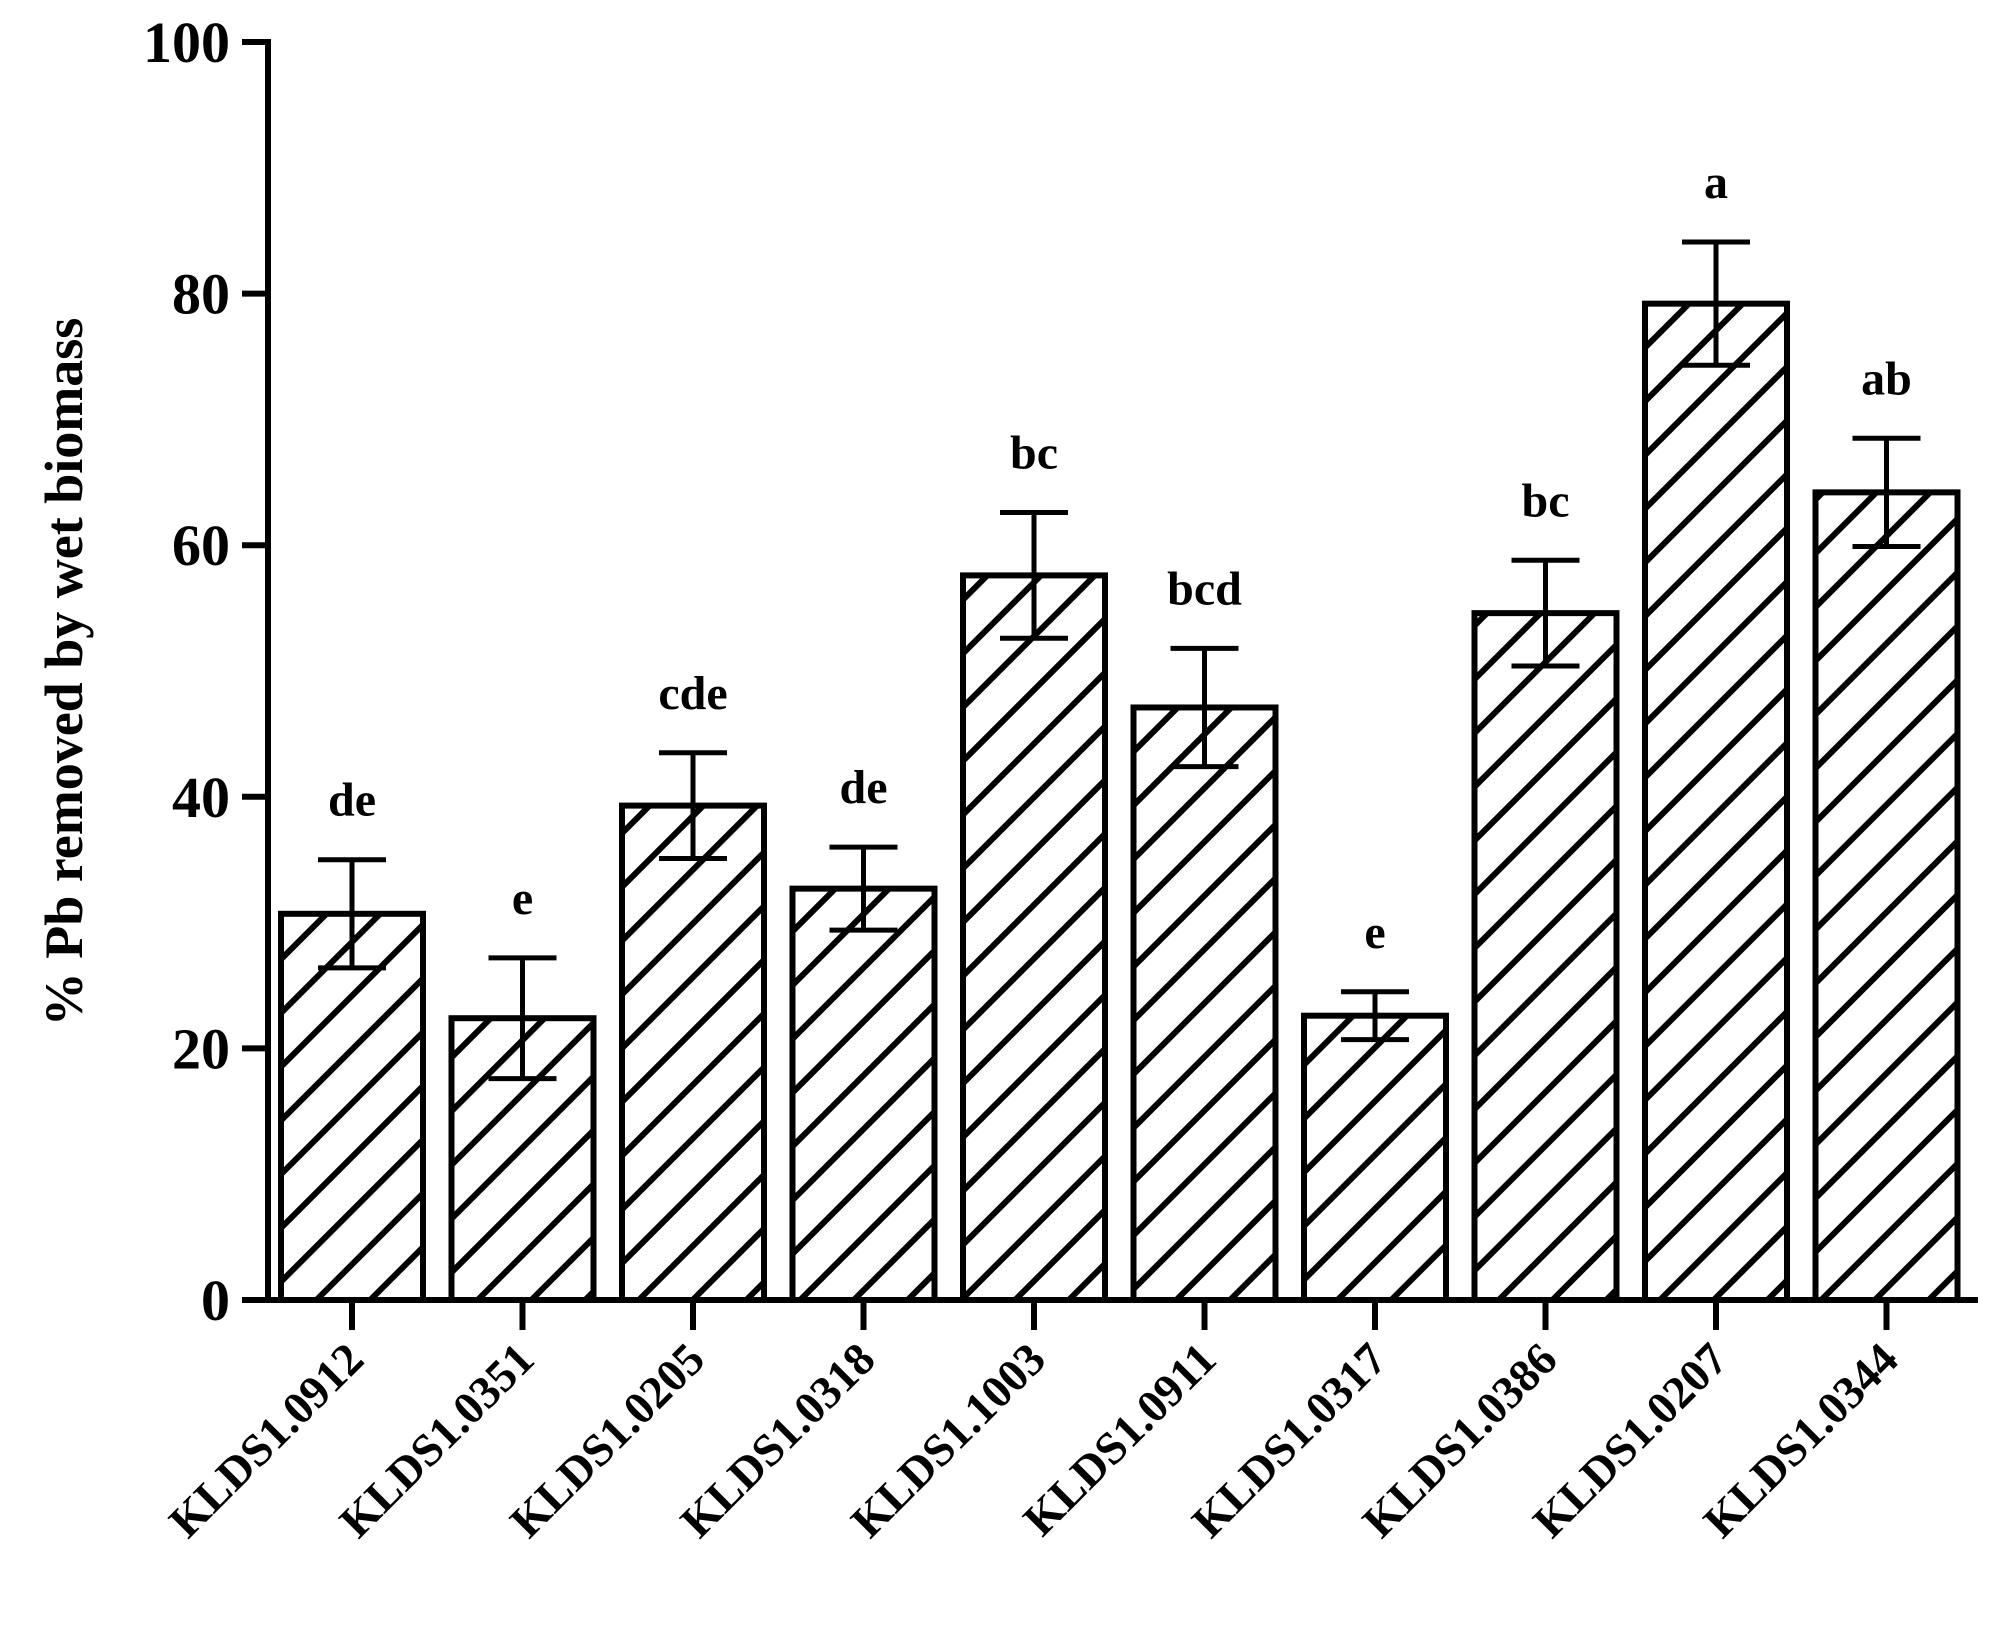 This screenshot has width=1990, height=1626. Describe the element at coordinates (215, 1300) in the screenshot. I see `y-tick-label: 0` at that location.